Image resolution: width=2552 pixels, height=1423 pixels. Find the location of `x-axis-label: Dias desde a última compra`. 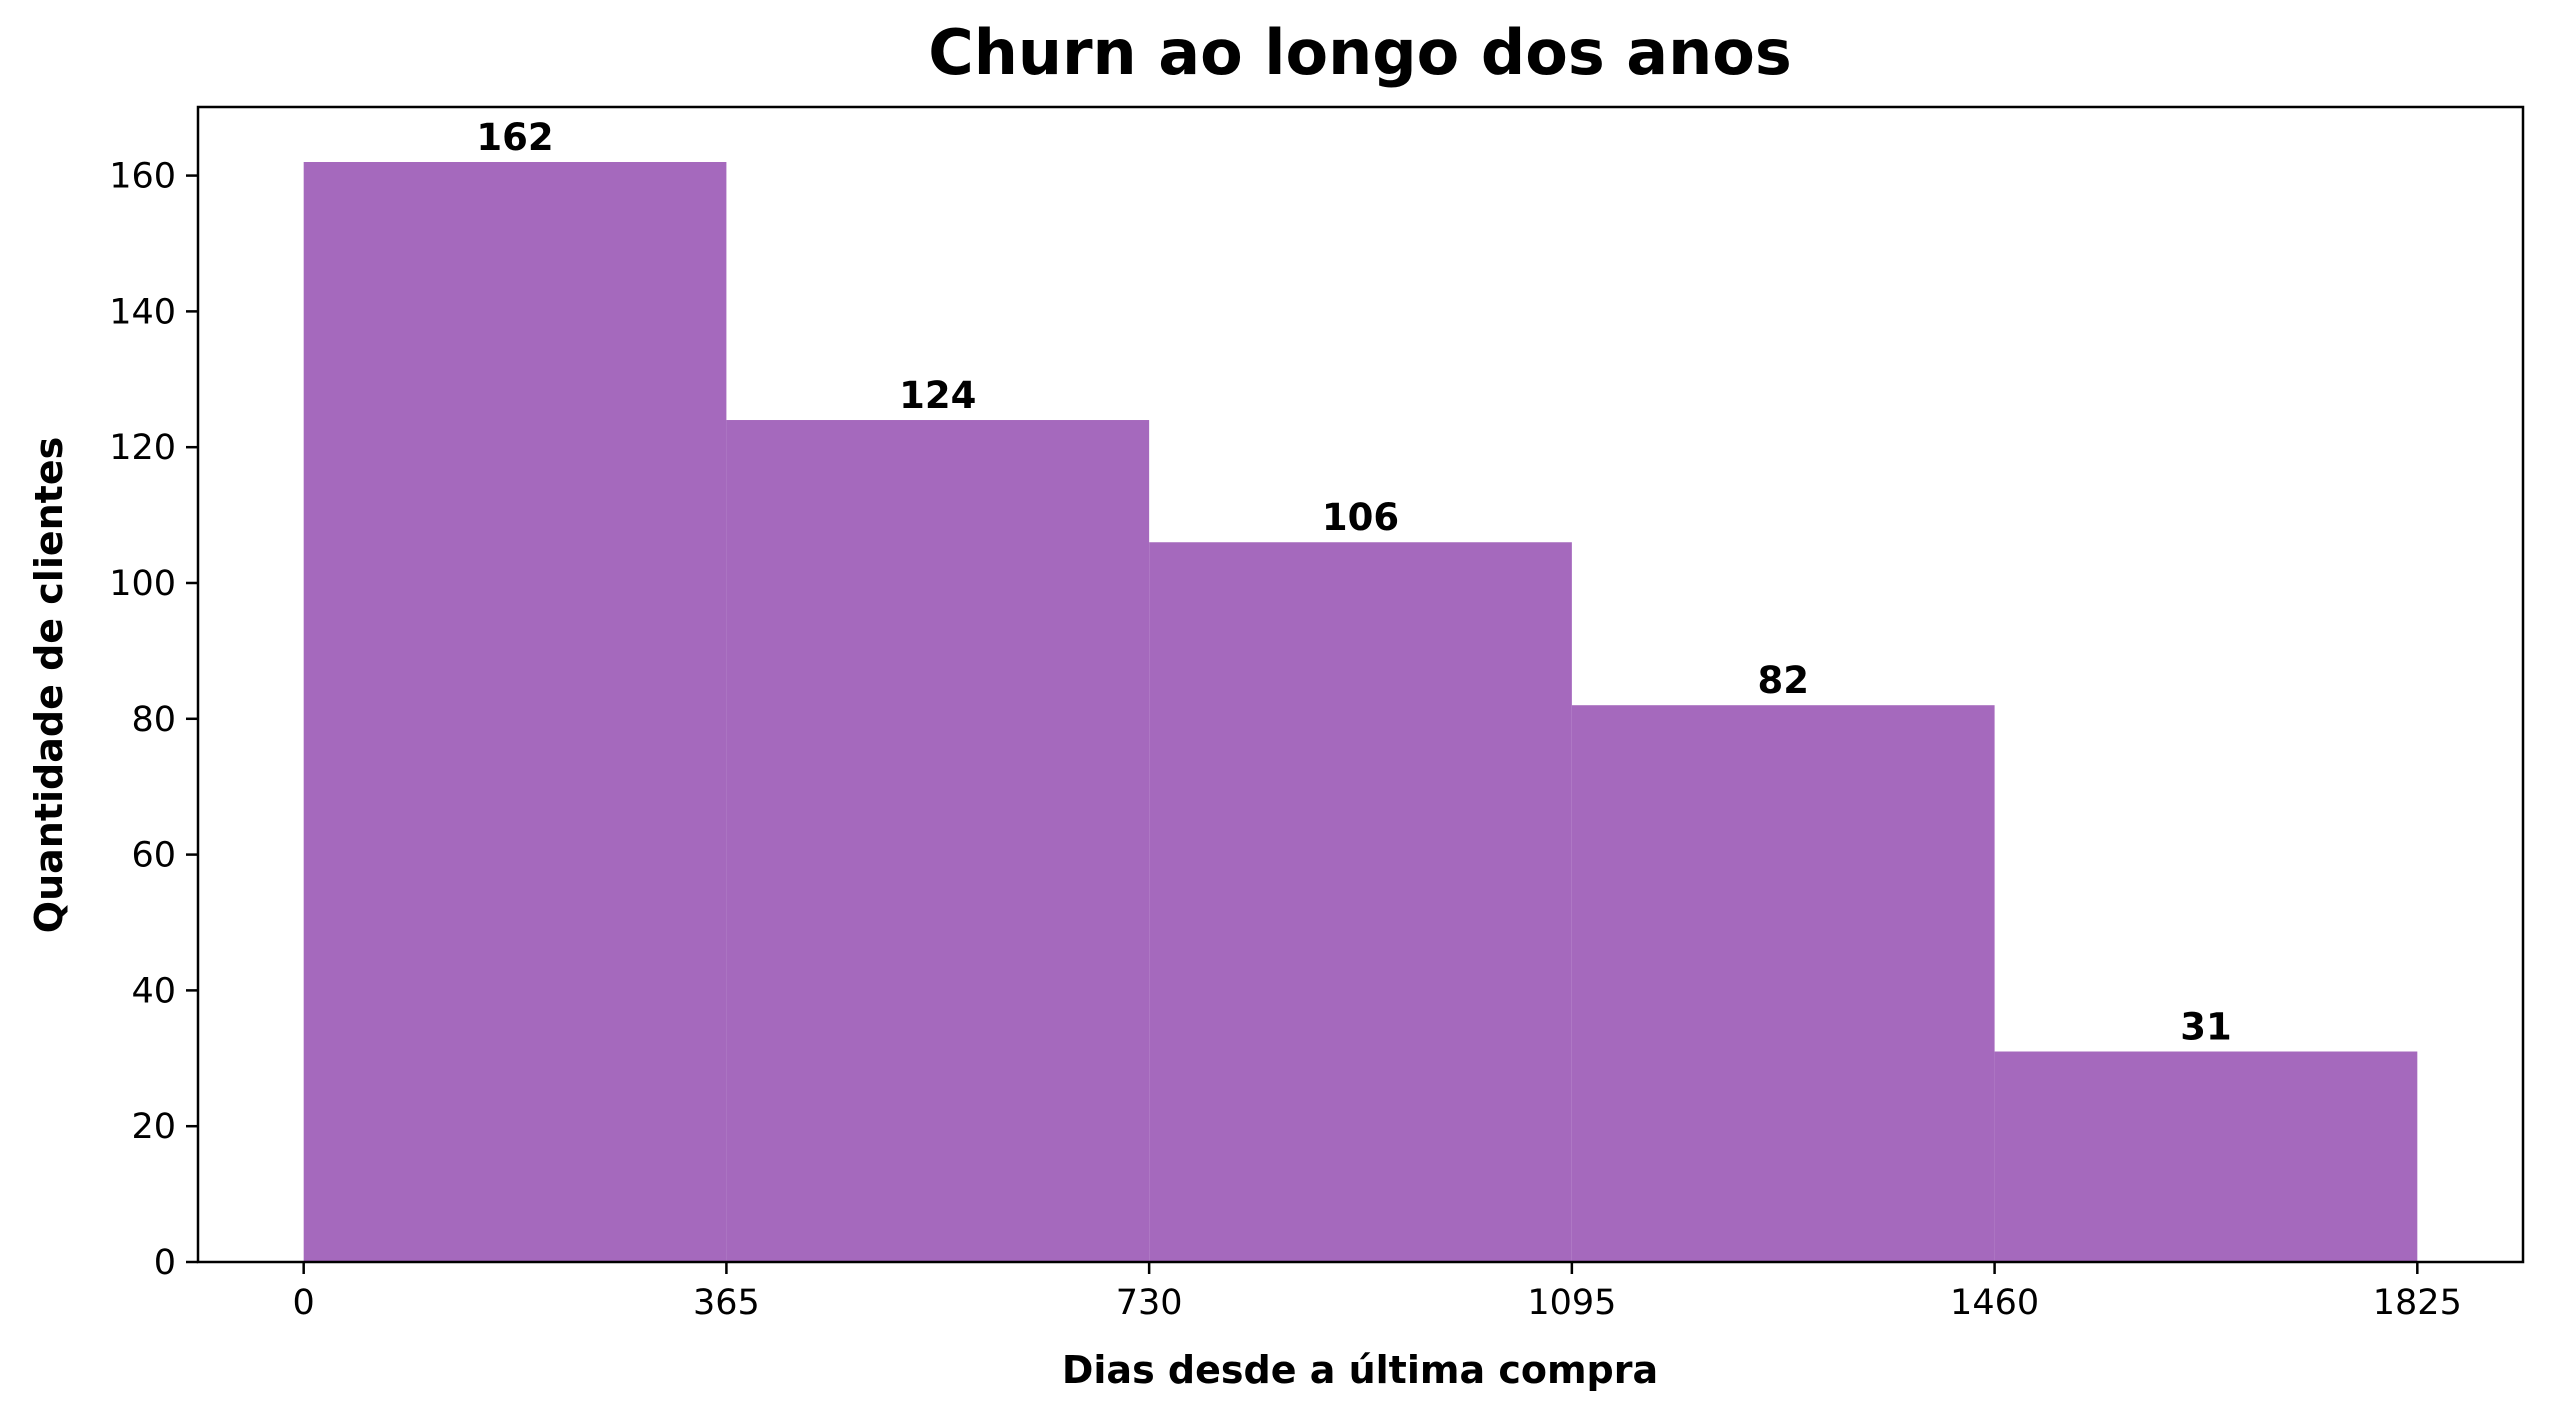

x-axis-label: Dias desde a última compra is located at coordinates (1360, 1370).